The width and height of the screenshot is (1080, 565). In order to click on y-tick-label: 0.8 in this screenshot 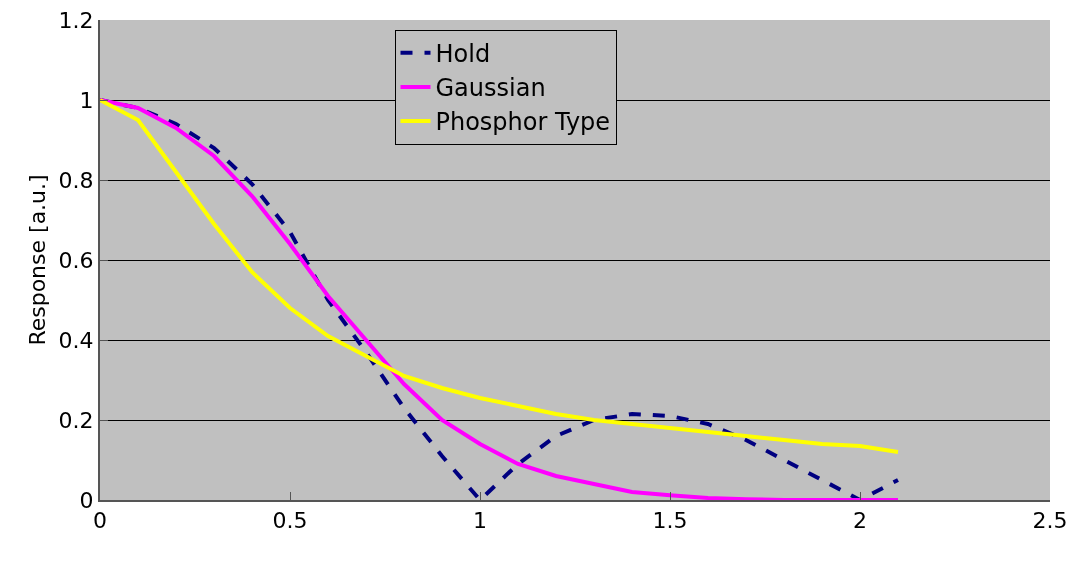, I will do `click(76, 180)`.